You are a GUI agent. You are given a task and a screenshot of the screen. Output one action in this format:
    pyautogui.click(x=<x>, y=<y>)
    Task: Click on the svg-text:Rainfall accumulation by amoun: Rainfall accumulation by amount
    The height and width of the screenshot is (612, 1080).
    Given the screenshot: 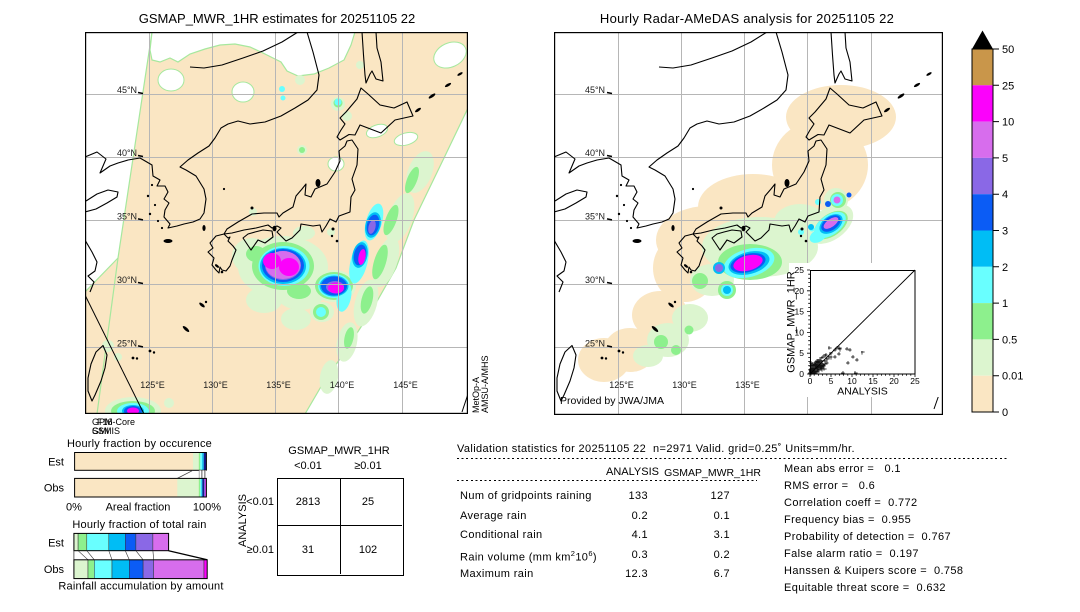 What is the action you would take?
    pyautogui.click(x=140, y=587)
    